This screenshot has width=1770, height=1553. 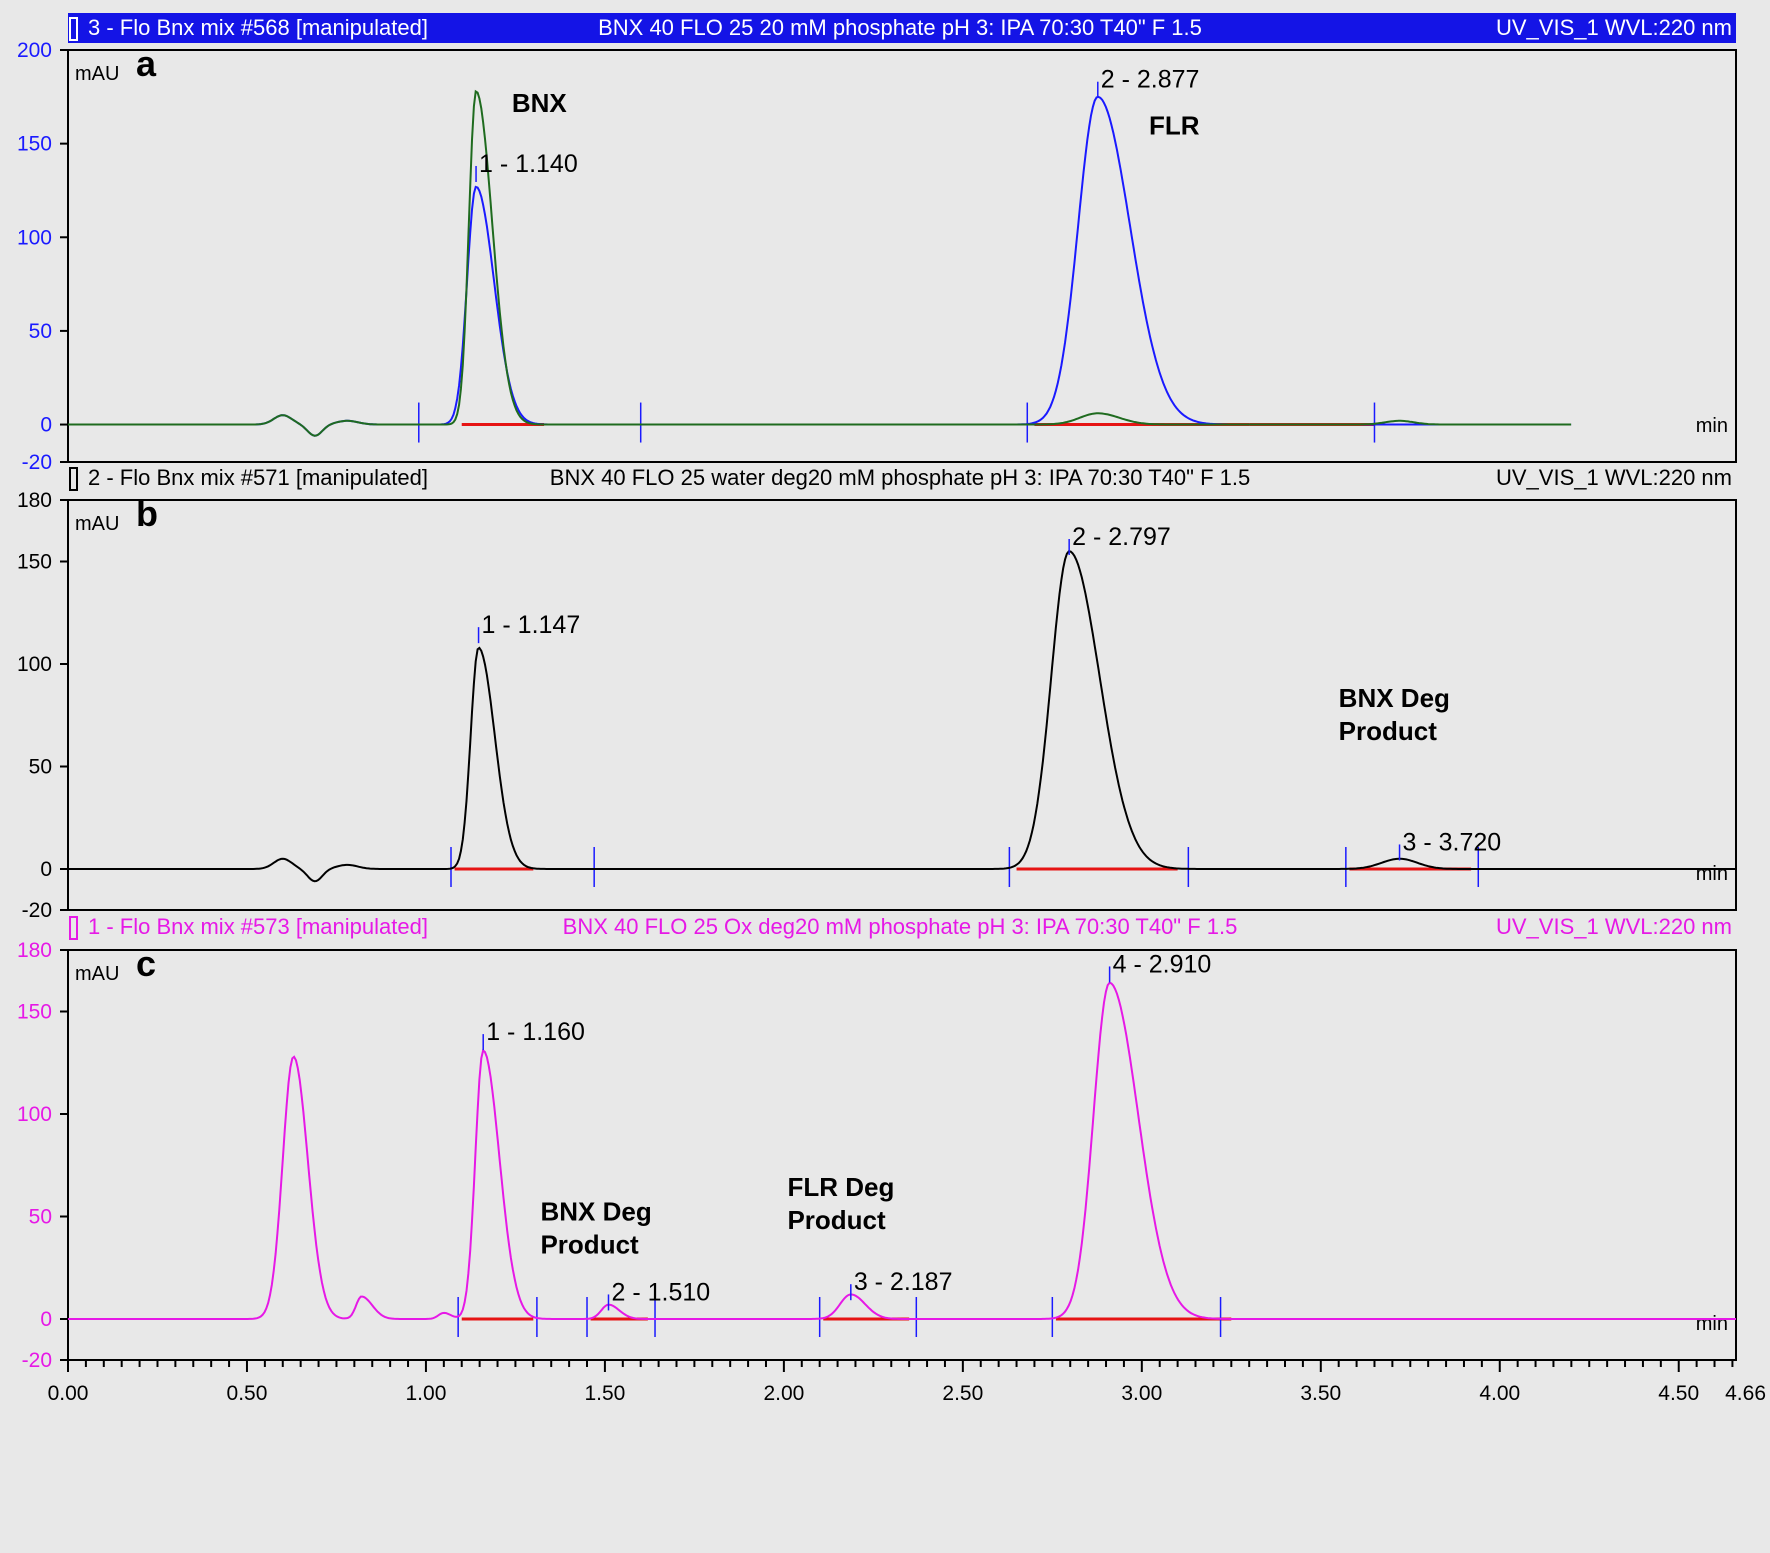 What do you see at coordinates (604, 1393) in the screenshot?
I see `x-tick-label: 1.50` at bounding box center [604, 1393].